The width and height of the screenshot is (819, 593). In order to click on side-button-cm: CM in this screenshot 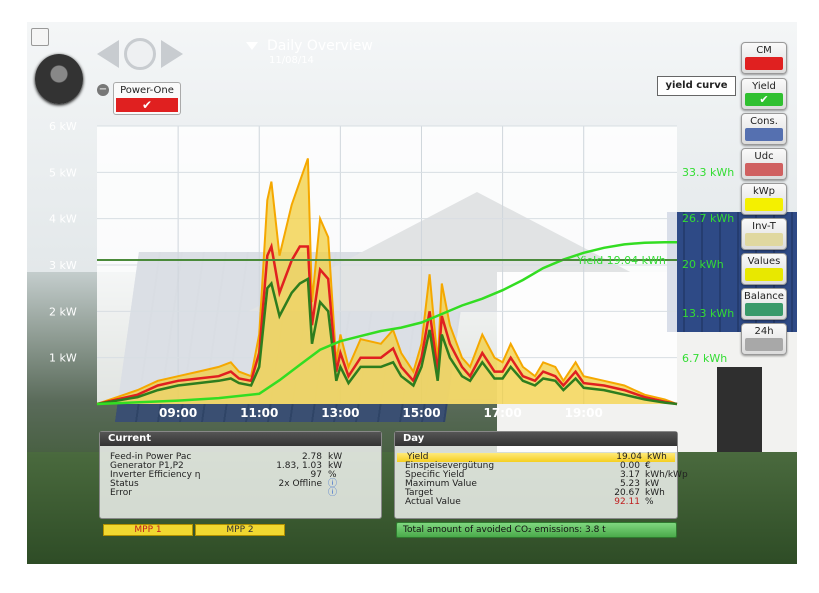, I will do `click(764, 58)`.